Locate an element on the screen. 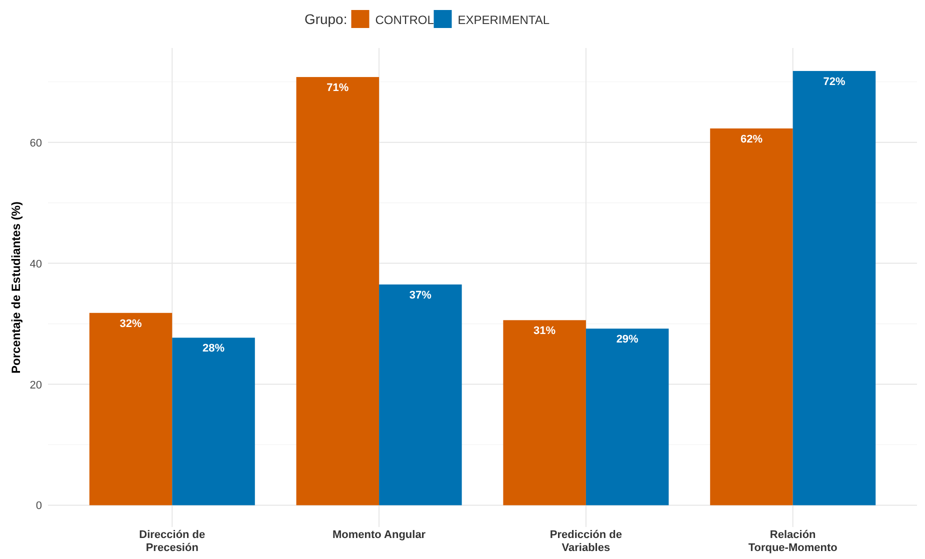  data-label: 31% is located at coordinates (545, 331).